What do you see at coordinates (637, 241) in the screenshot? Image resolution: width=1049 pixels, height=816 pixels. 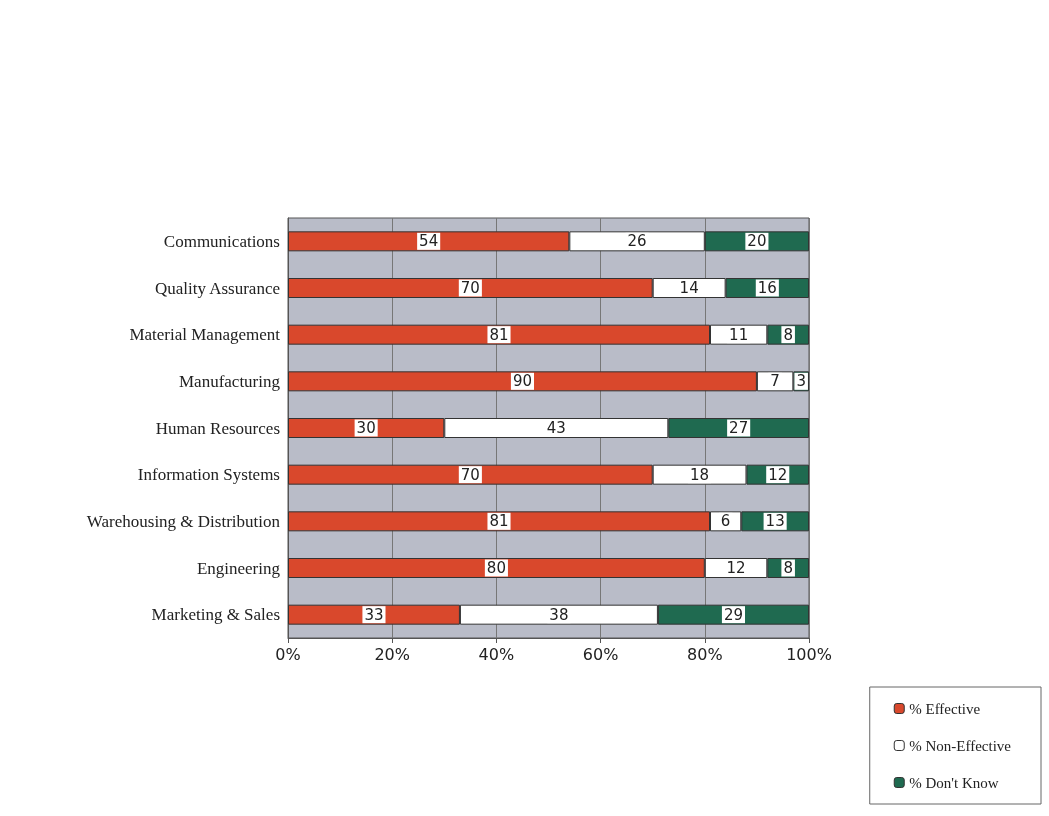 I see `data-label: 26` at bounding box center [637, 241].